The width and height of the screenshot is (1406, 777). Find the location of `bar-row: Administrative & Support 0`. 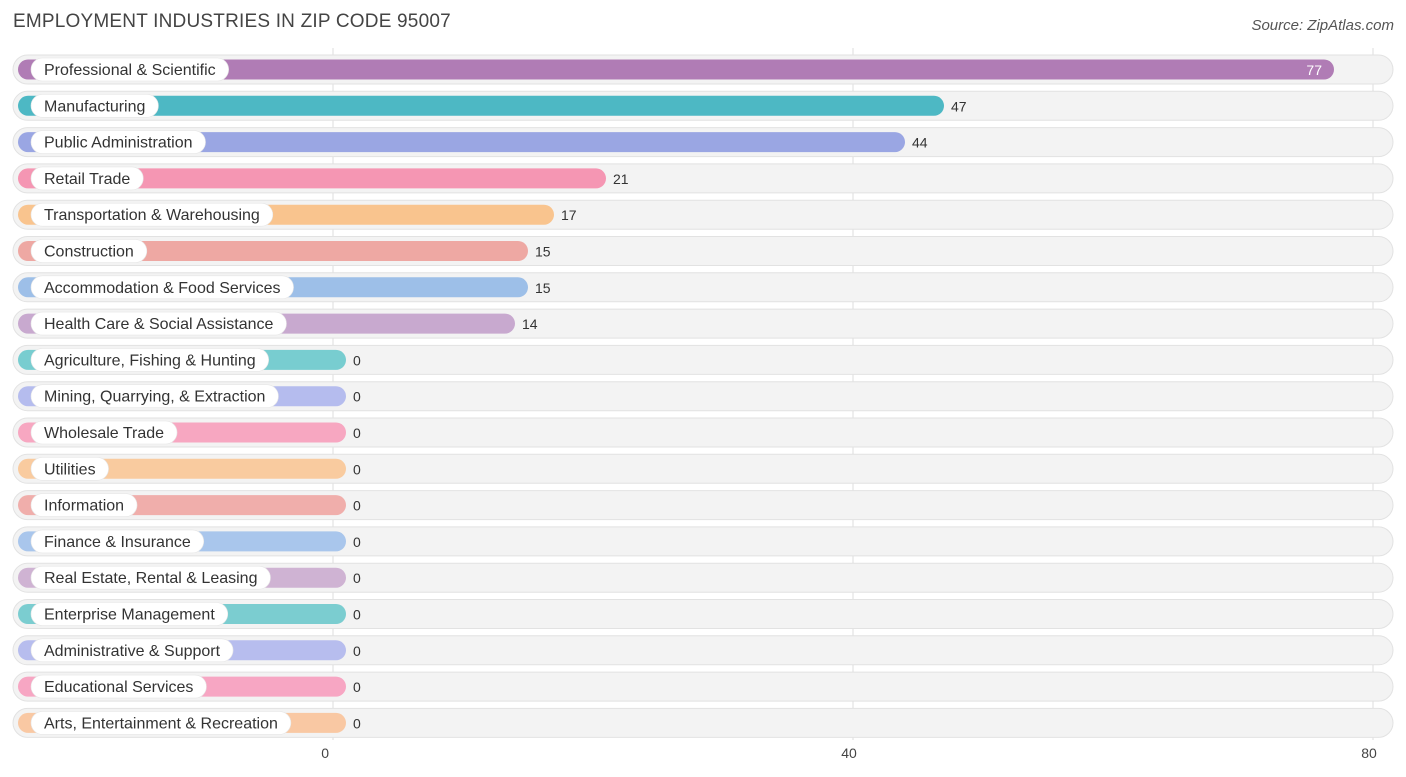

bar-row: Administrative & Support 0 is located at coordinates (703, 650).